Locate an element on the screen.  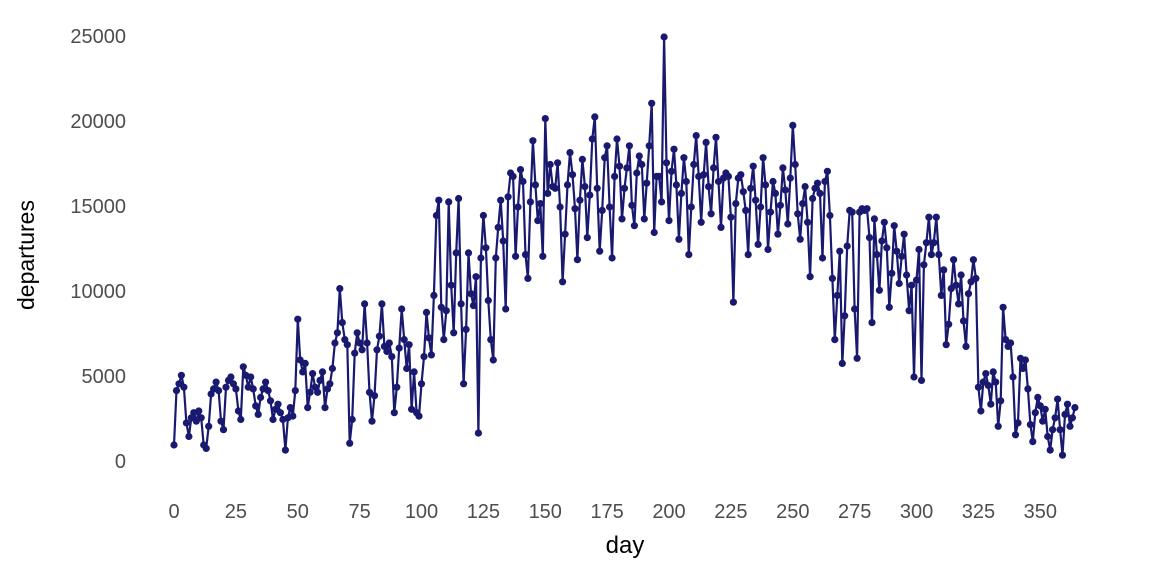
x-tick-label: 300 is located at coordinates (916, 512).